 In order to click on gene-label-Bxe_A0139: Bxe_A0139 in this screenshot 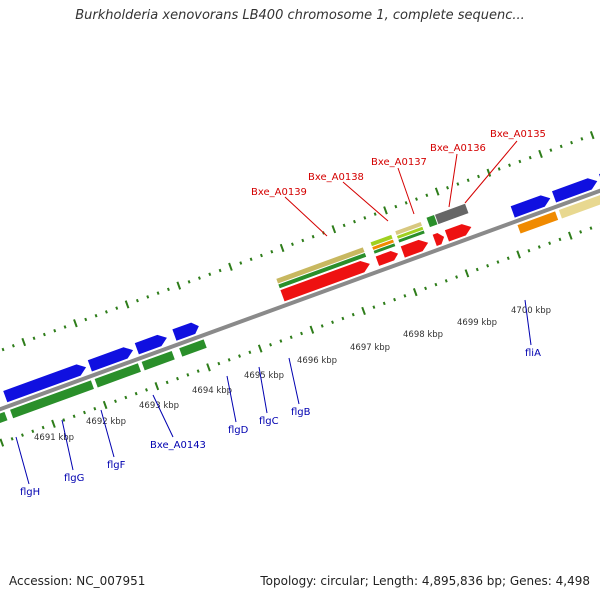, I will do `click(279, 192)`.